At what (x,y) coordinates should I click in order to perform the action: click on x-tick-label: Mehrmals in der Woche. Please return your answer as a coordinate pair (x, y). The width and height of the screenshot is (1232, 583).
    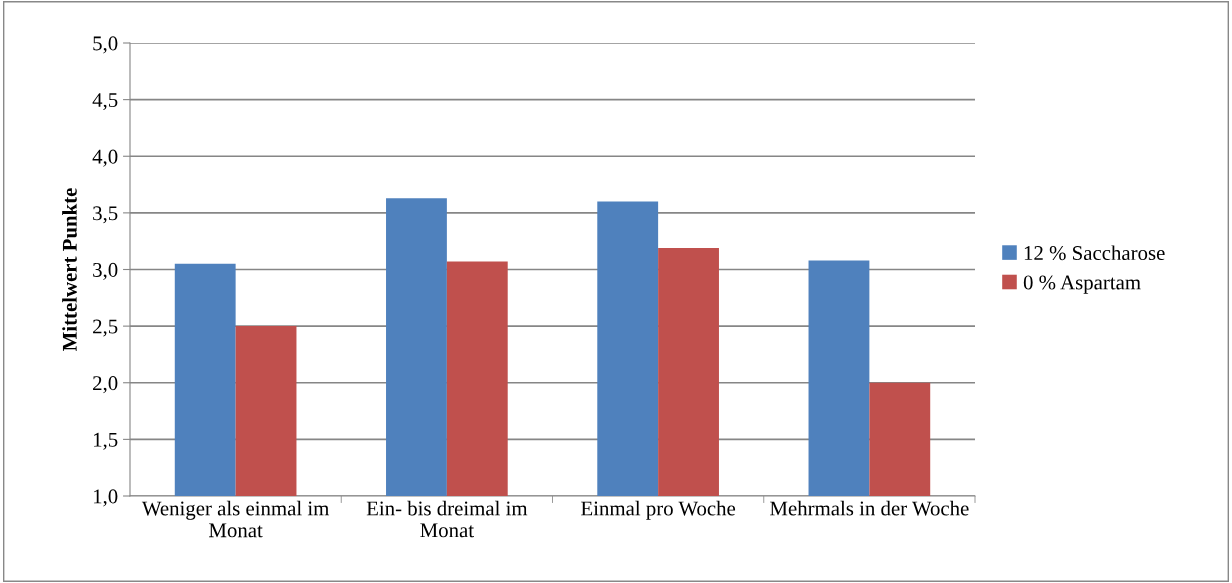
    Looking at the image, I should click on (869, 508).